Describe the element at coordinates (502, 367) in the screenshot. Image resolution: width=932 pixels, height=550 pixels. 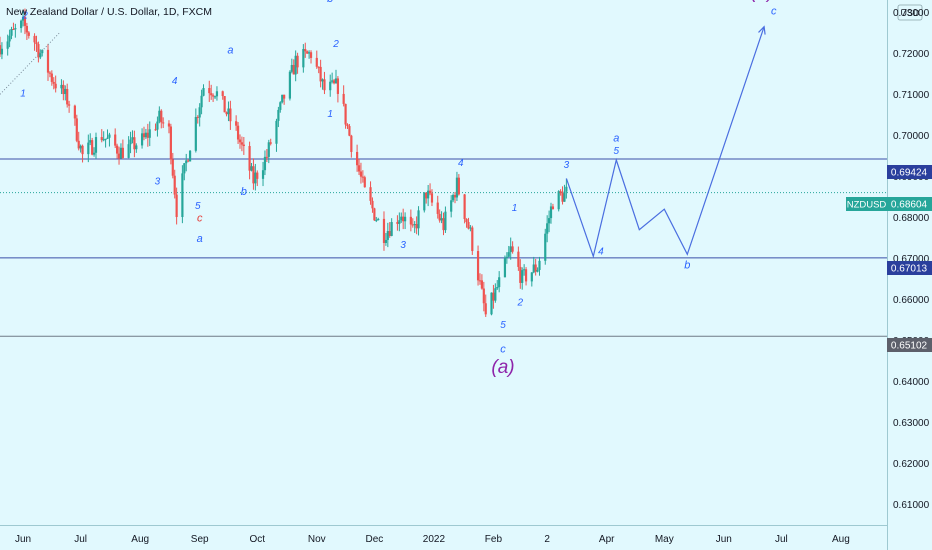
I see `wave-label-19: (a)` at that location.